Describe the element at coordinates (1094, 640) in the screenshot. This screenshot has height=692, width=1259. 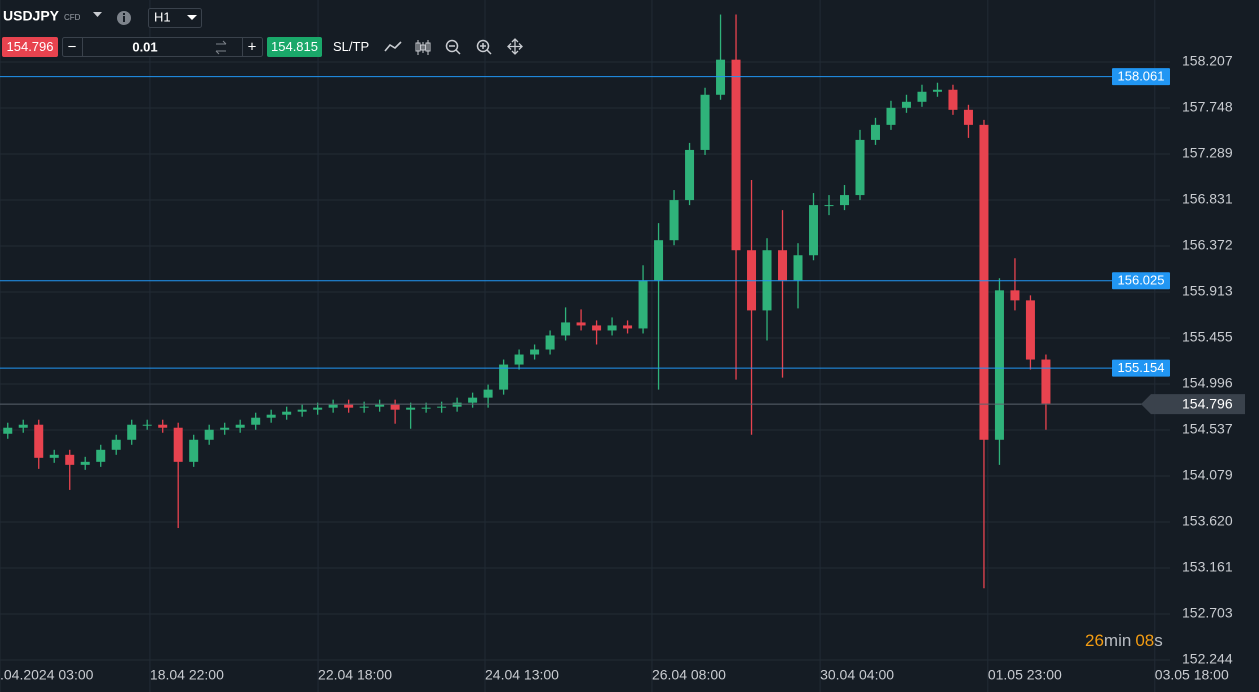
I see `countdown-minutes: 26` at that location.